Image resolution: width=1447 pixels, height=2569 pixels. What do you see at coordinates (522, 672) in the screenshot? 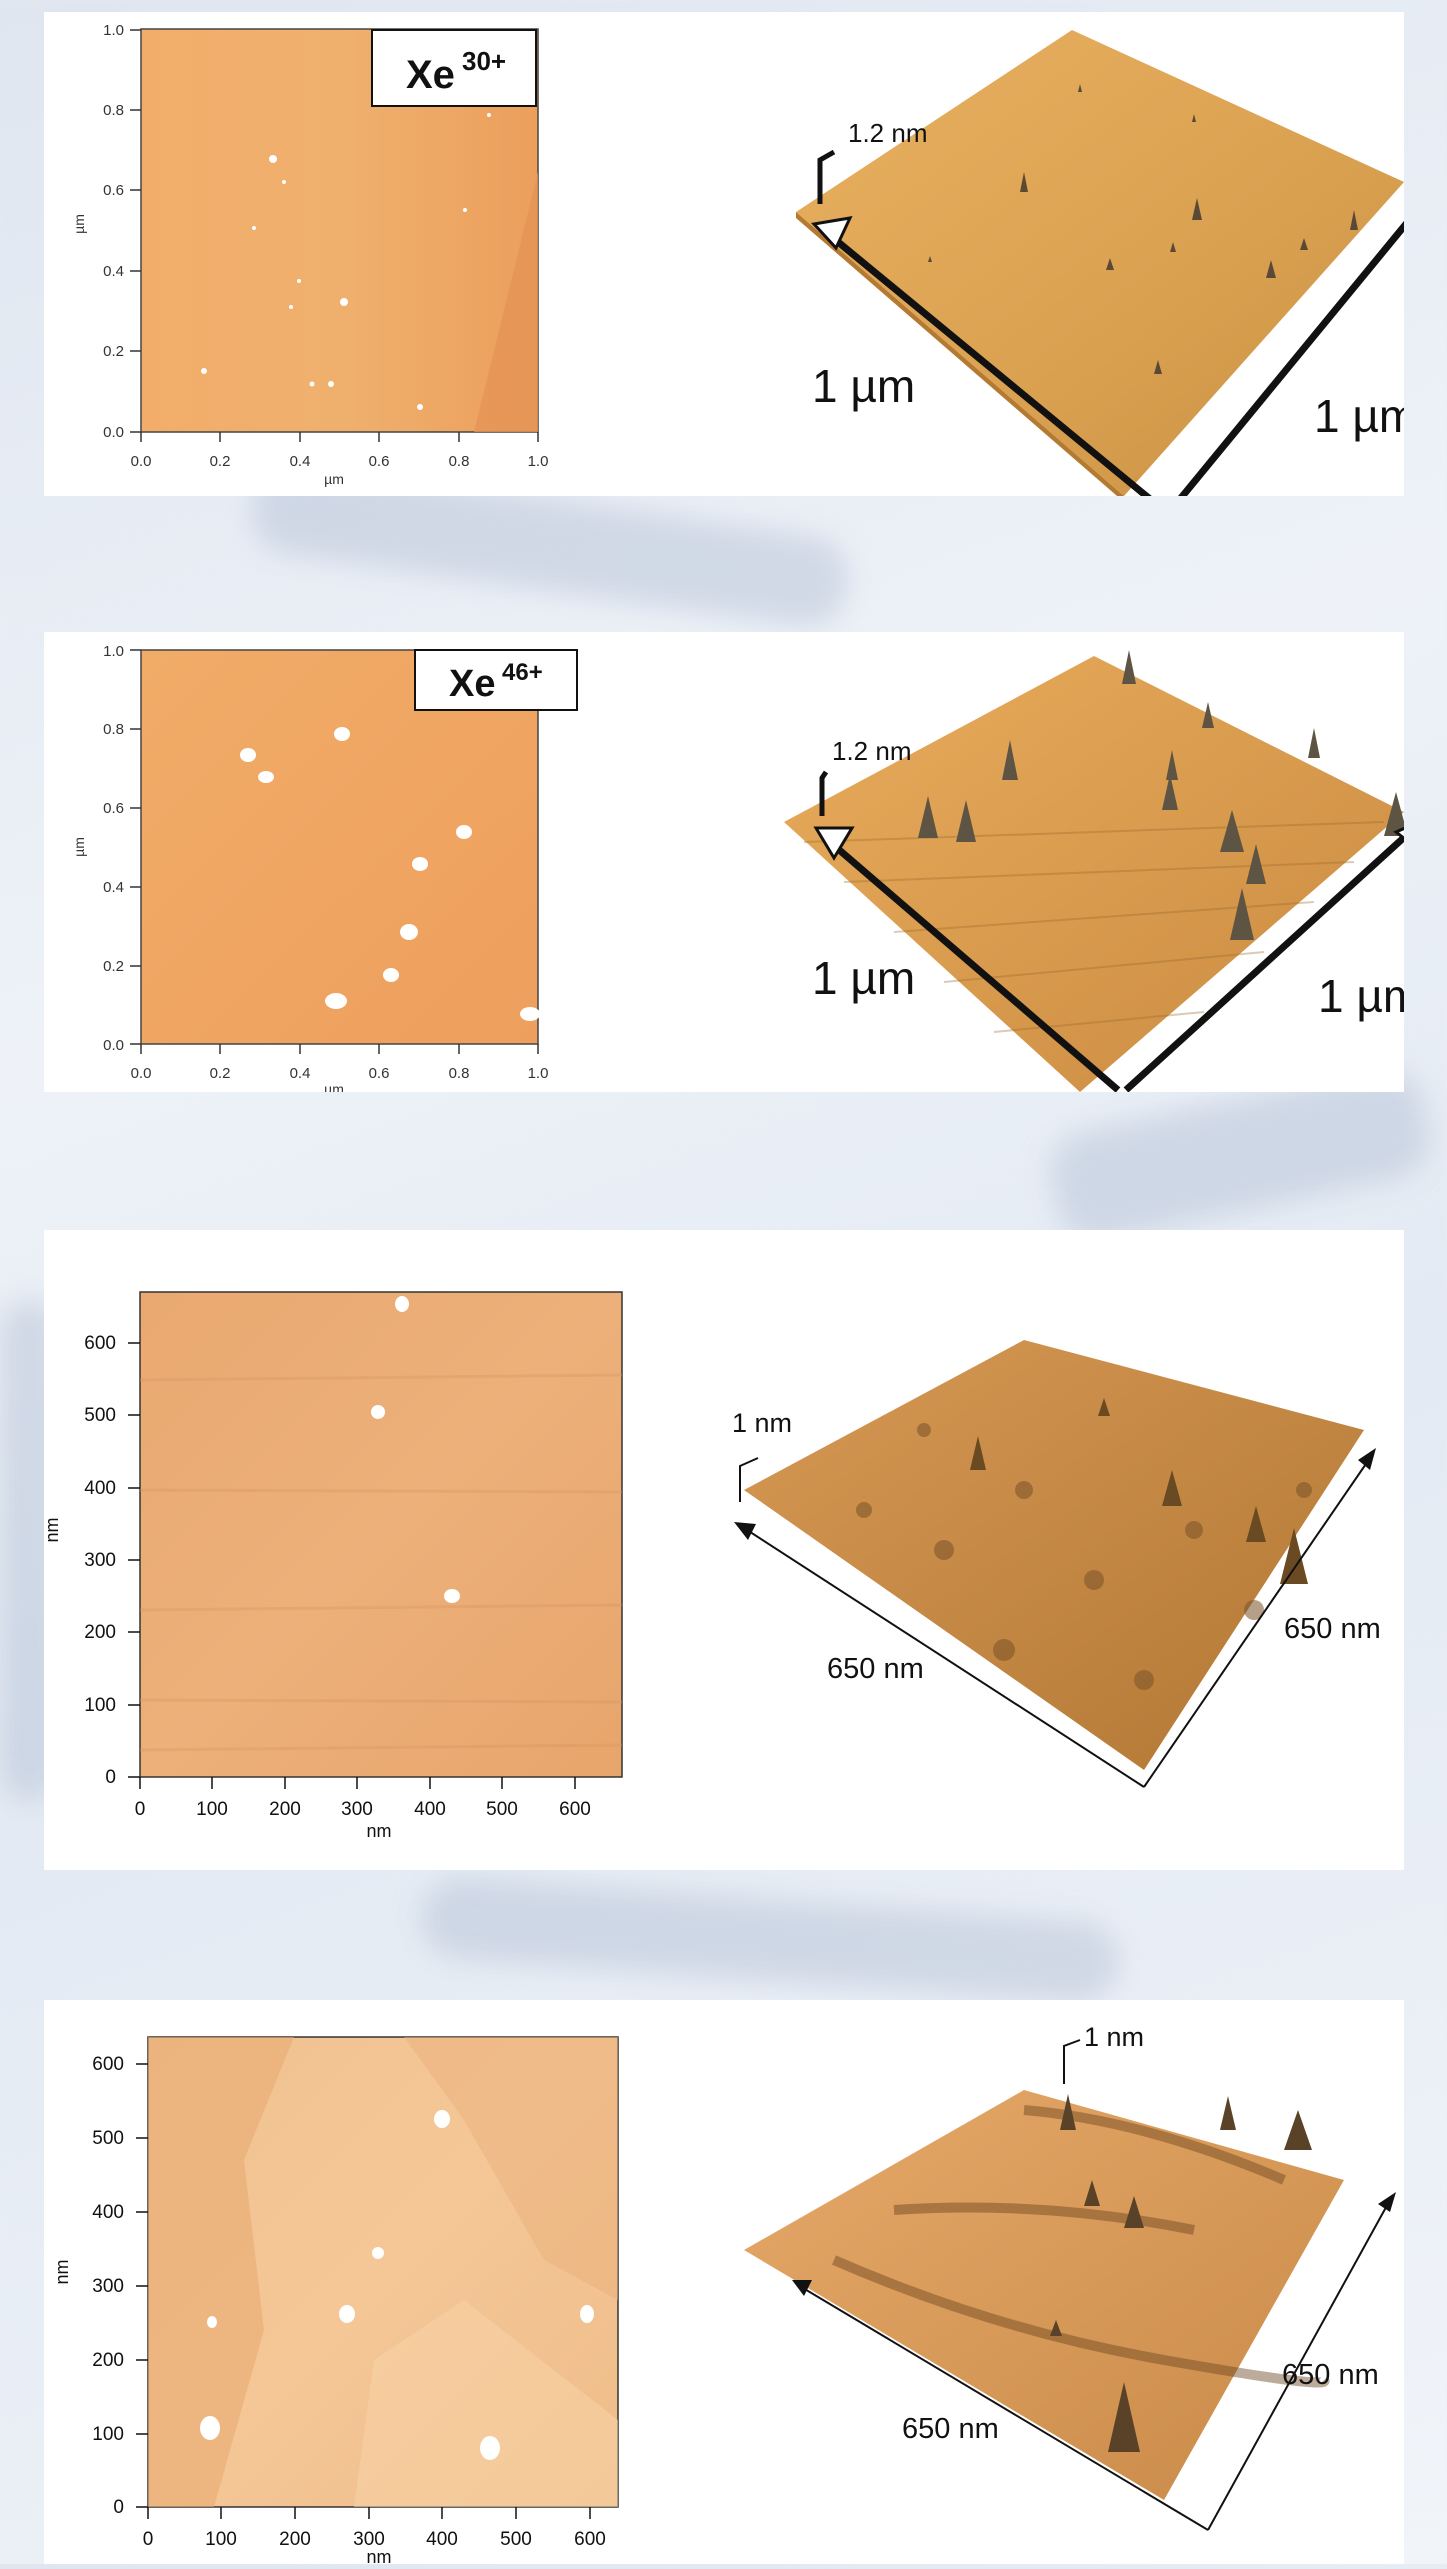
I see `ion-charge: 46+` at bounding box center [522, 672].